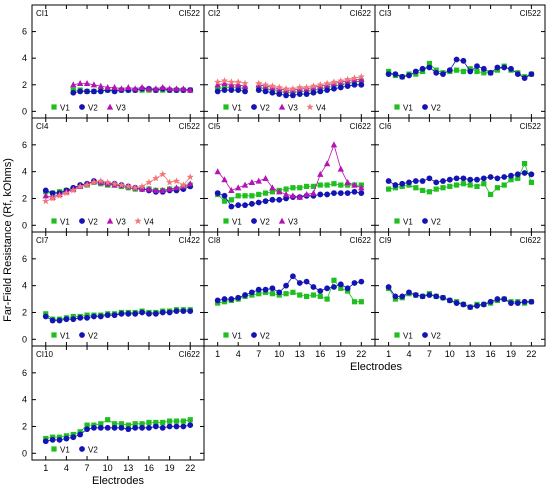  What do you see at coordinates (388, 354) in the screenshot?
I see `x-tick-label: 1` at bounding box center [388, 354].